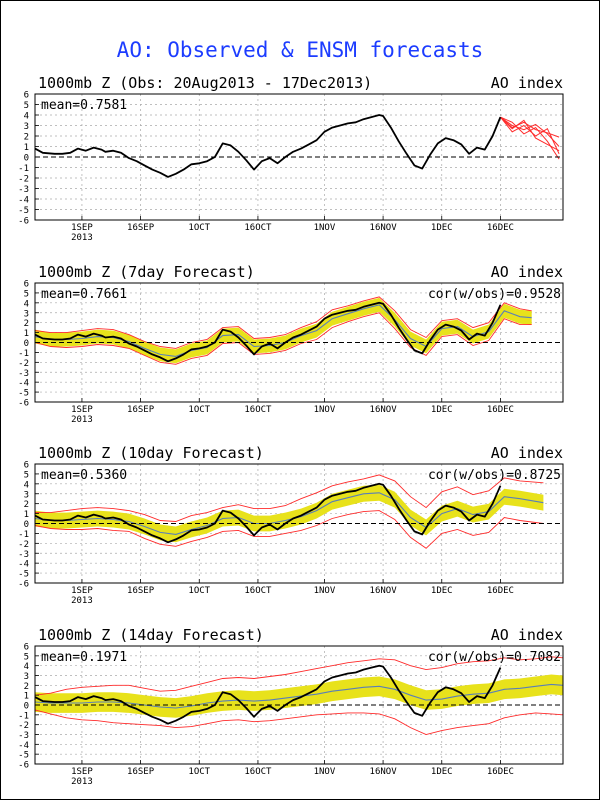 This screenshot has height=800, width=600. Describe the element at coordinates (494, 294) in the screenshot. I see `correlation-label: cor(w/obs)=0.9528` at that location.